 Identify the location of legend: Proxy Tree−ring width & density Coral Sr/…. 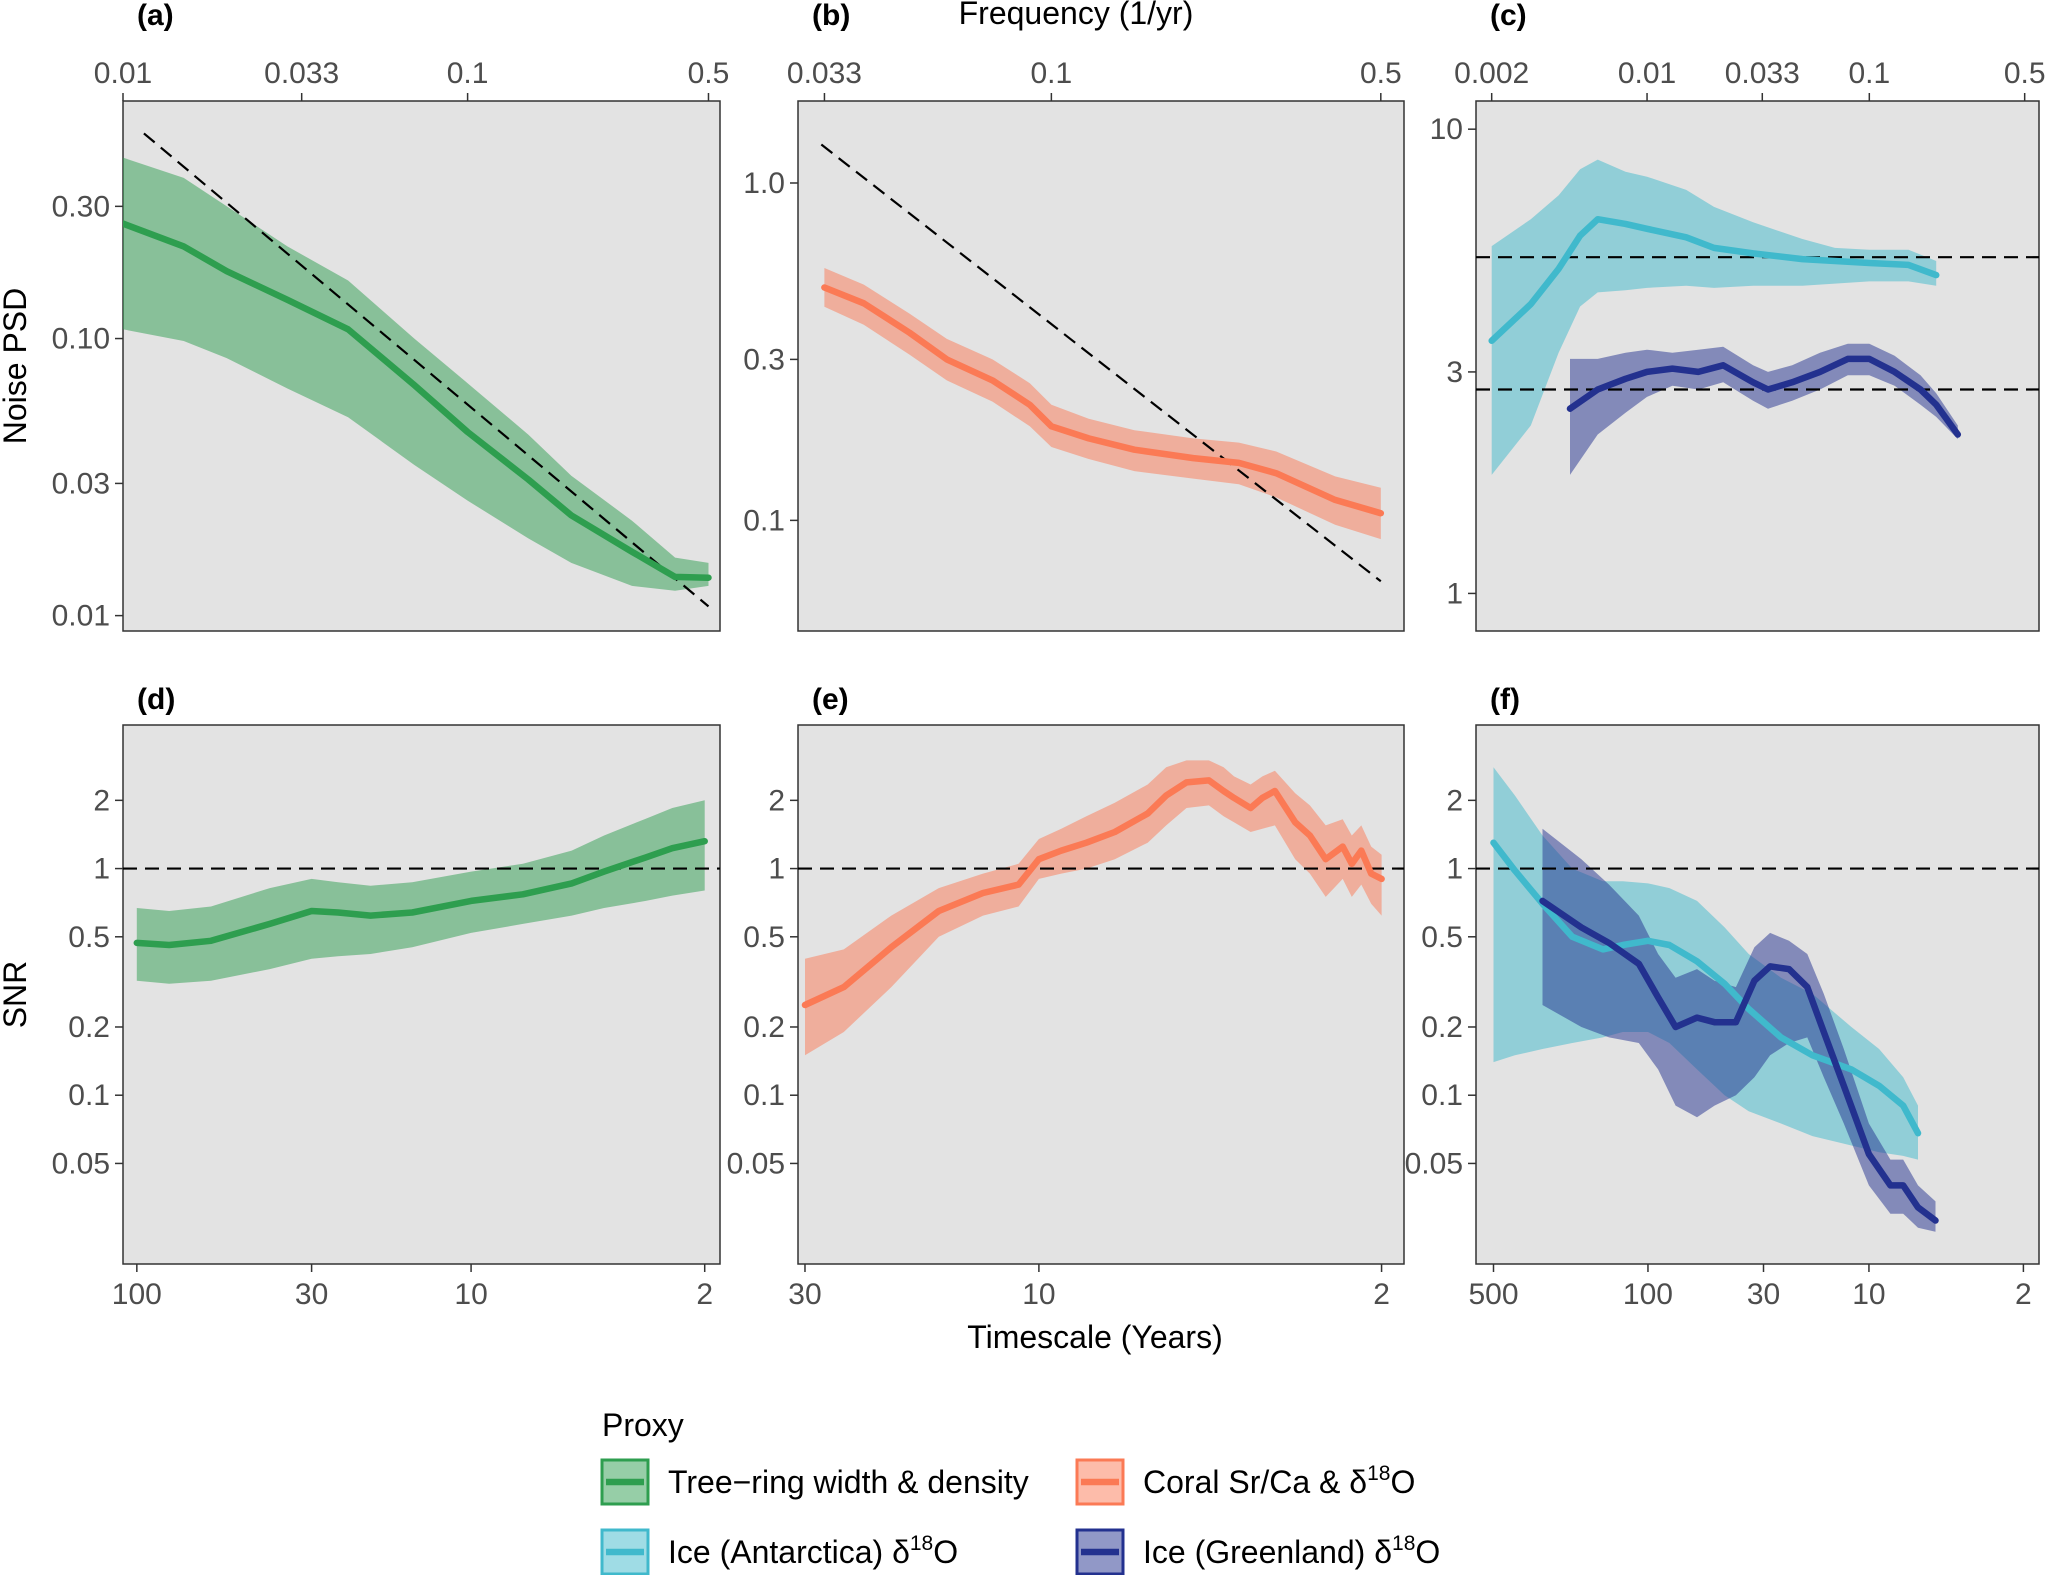
(1020, 1491).